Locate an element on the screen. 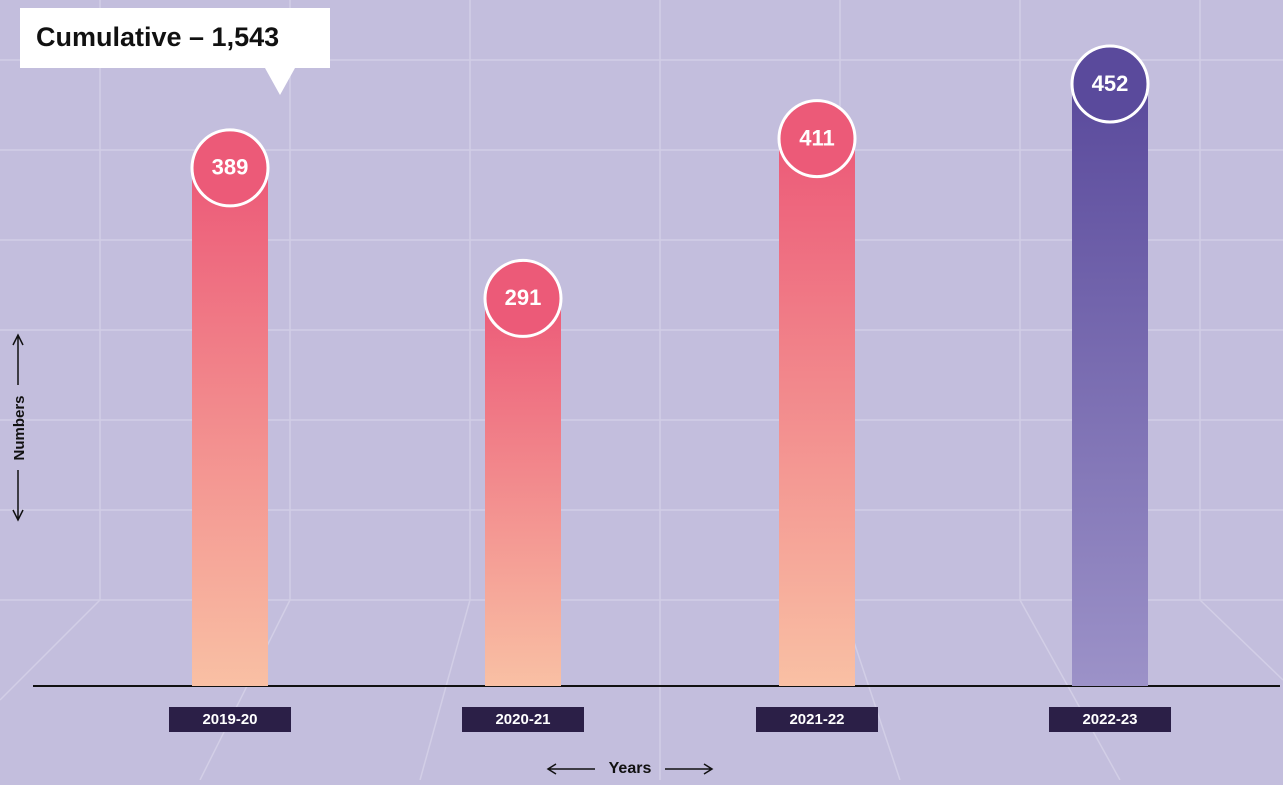  x-tick-label: 2022-23 is located at coordinates (1109, 719).